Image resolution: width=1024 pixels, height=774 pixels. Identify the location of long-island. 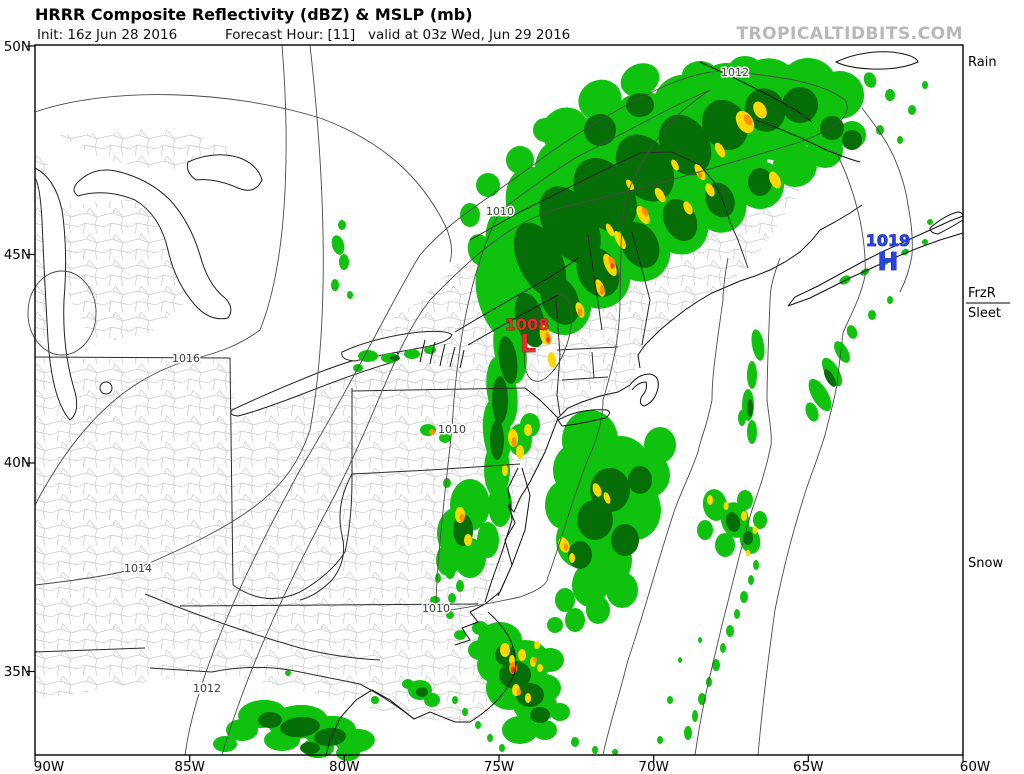
(584, 418).